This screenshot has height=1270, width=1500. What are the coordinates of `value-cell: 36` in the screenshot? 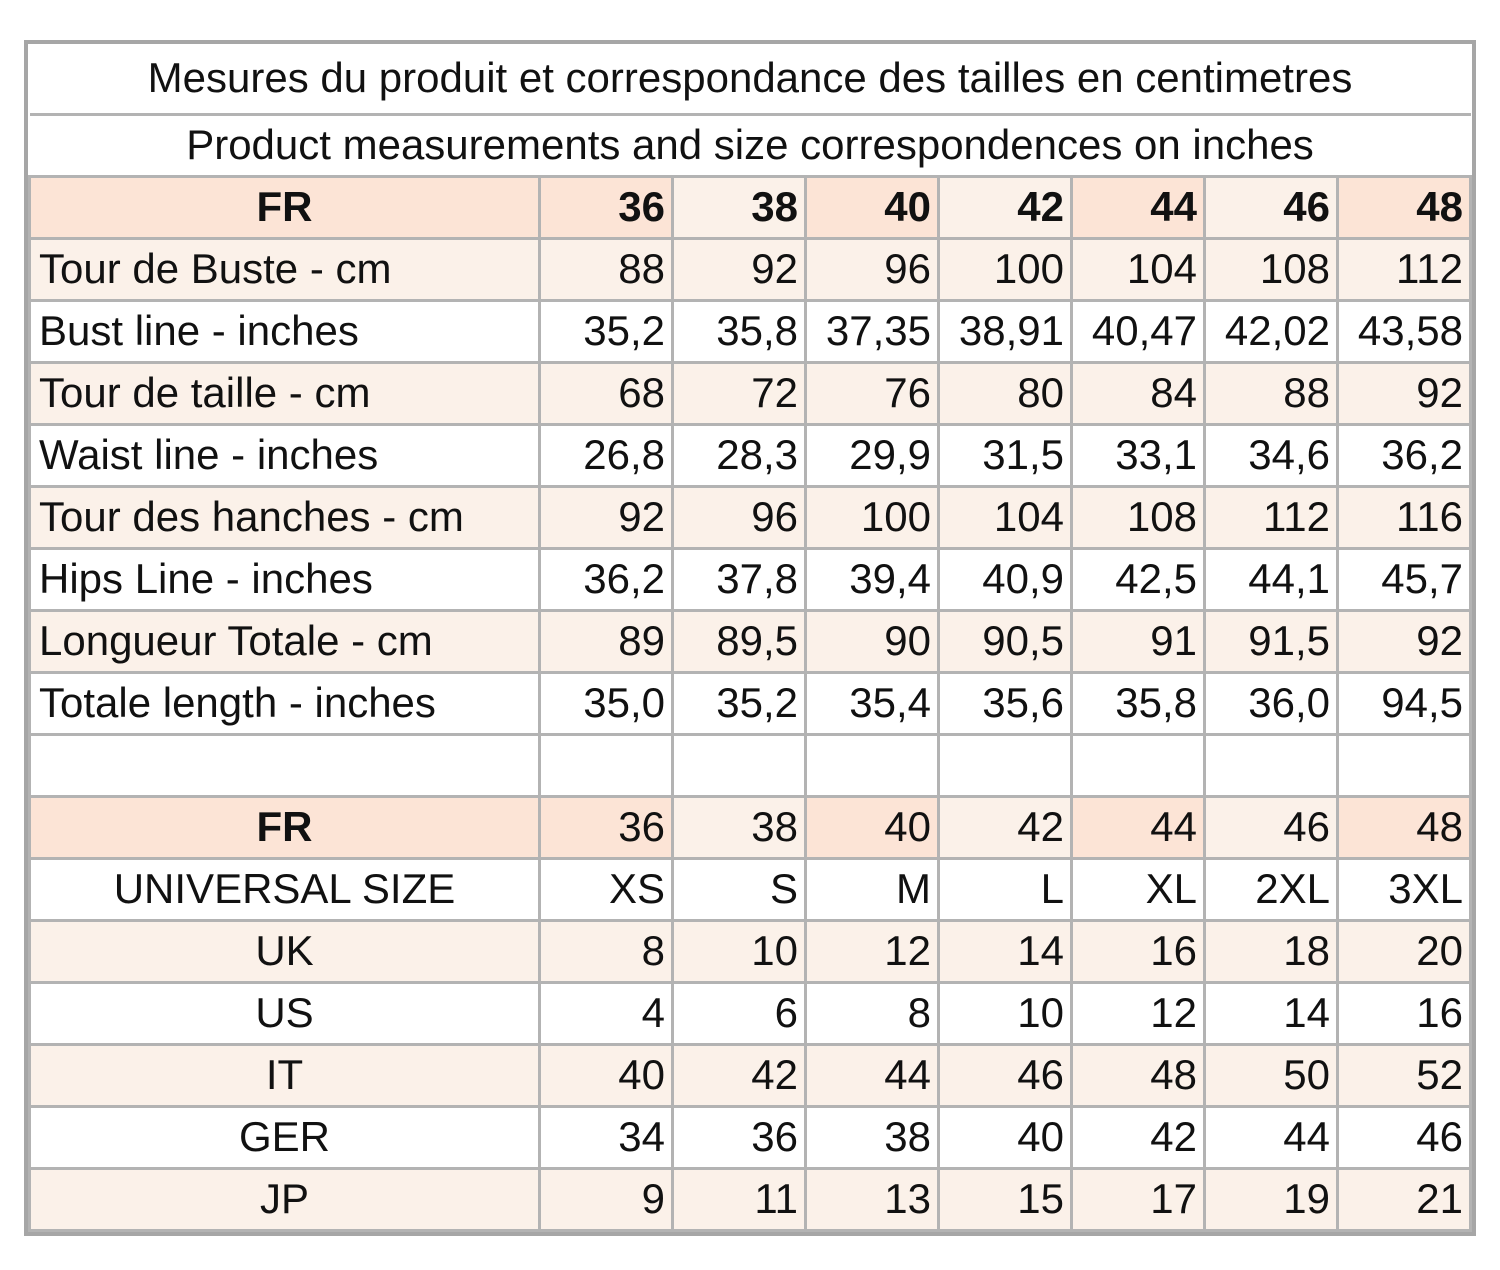 It's located at (739, 1137).